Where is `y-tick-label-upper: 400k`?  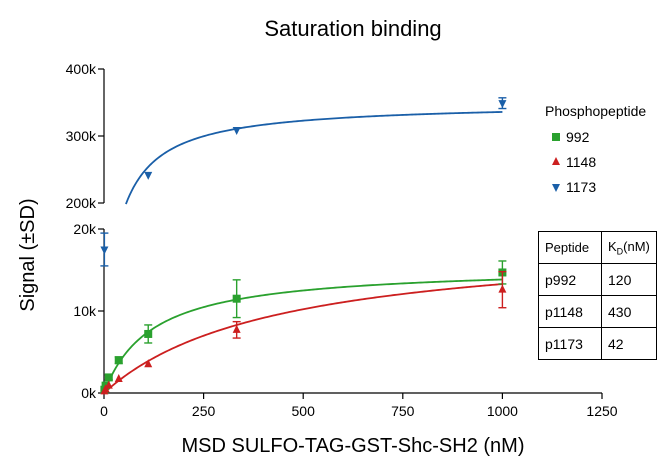
y-tick-label-upper: 400k is located at coordinates (81, 69).